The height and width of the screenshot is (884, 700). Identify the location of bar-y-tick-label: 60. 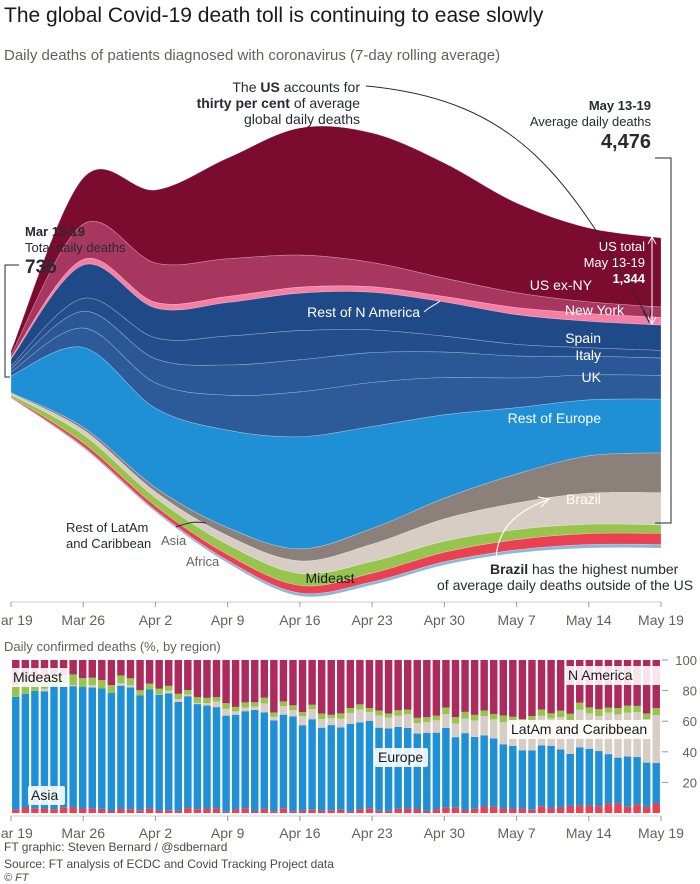
(690, 721).